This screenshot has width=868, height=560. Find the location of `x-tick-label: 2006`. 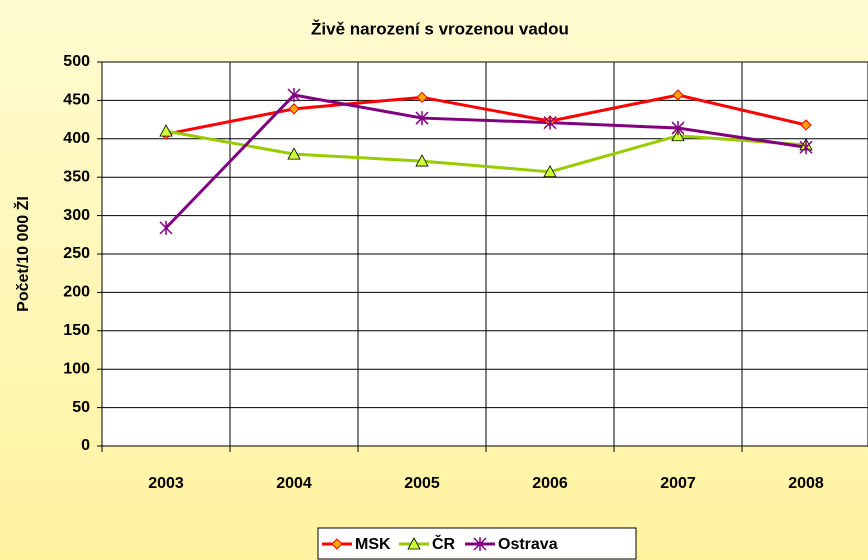

x-tick-label: 2006 is located at coordinates (550, 483).